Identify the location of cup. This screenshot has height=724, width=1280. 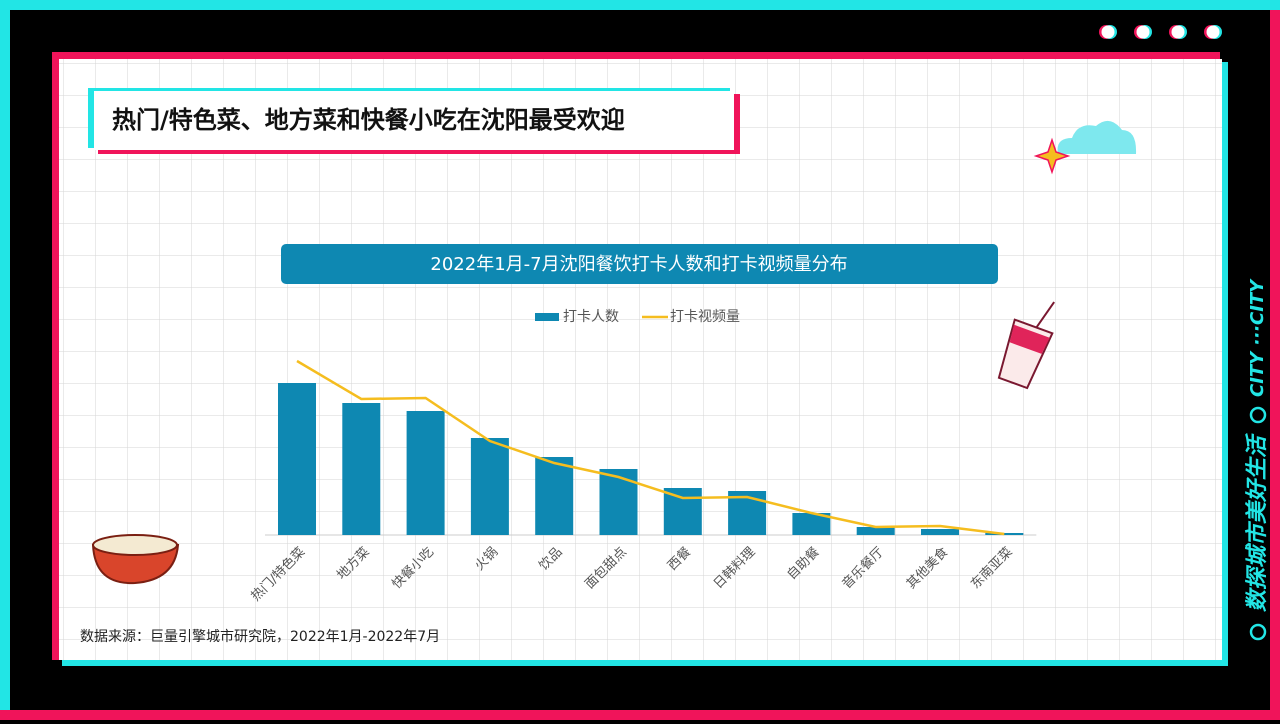
(1026, 345).